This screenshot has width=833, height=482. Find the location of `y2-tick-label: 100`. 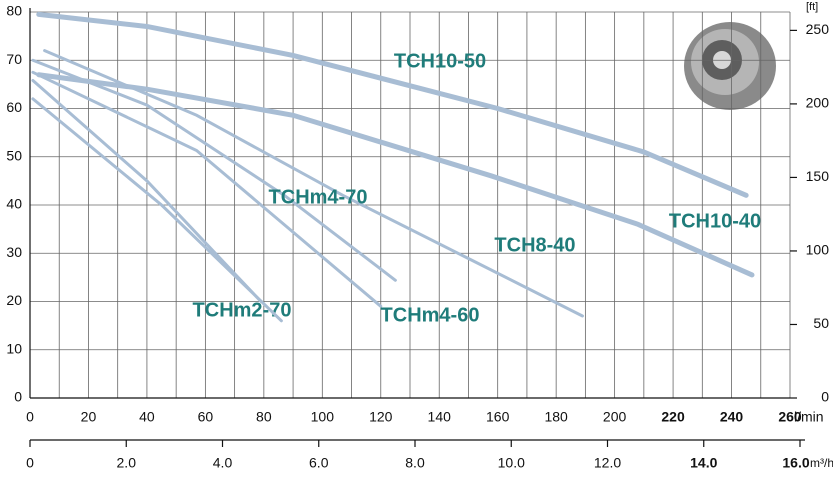

y2-tick-label: 100 is located at coordinates (818, 250).